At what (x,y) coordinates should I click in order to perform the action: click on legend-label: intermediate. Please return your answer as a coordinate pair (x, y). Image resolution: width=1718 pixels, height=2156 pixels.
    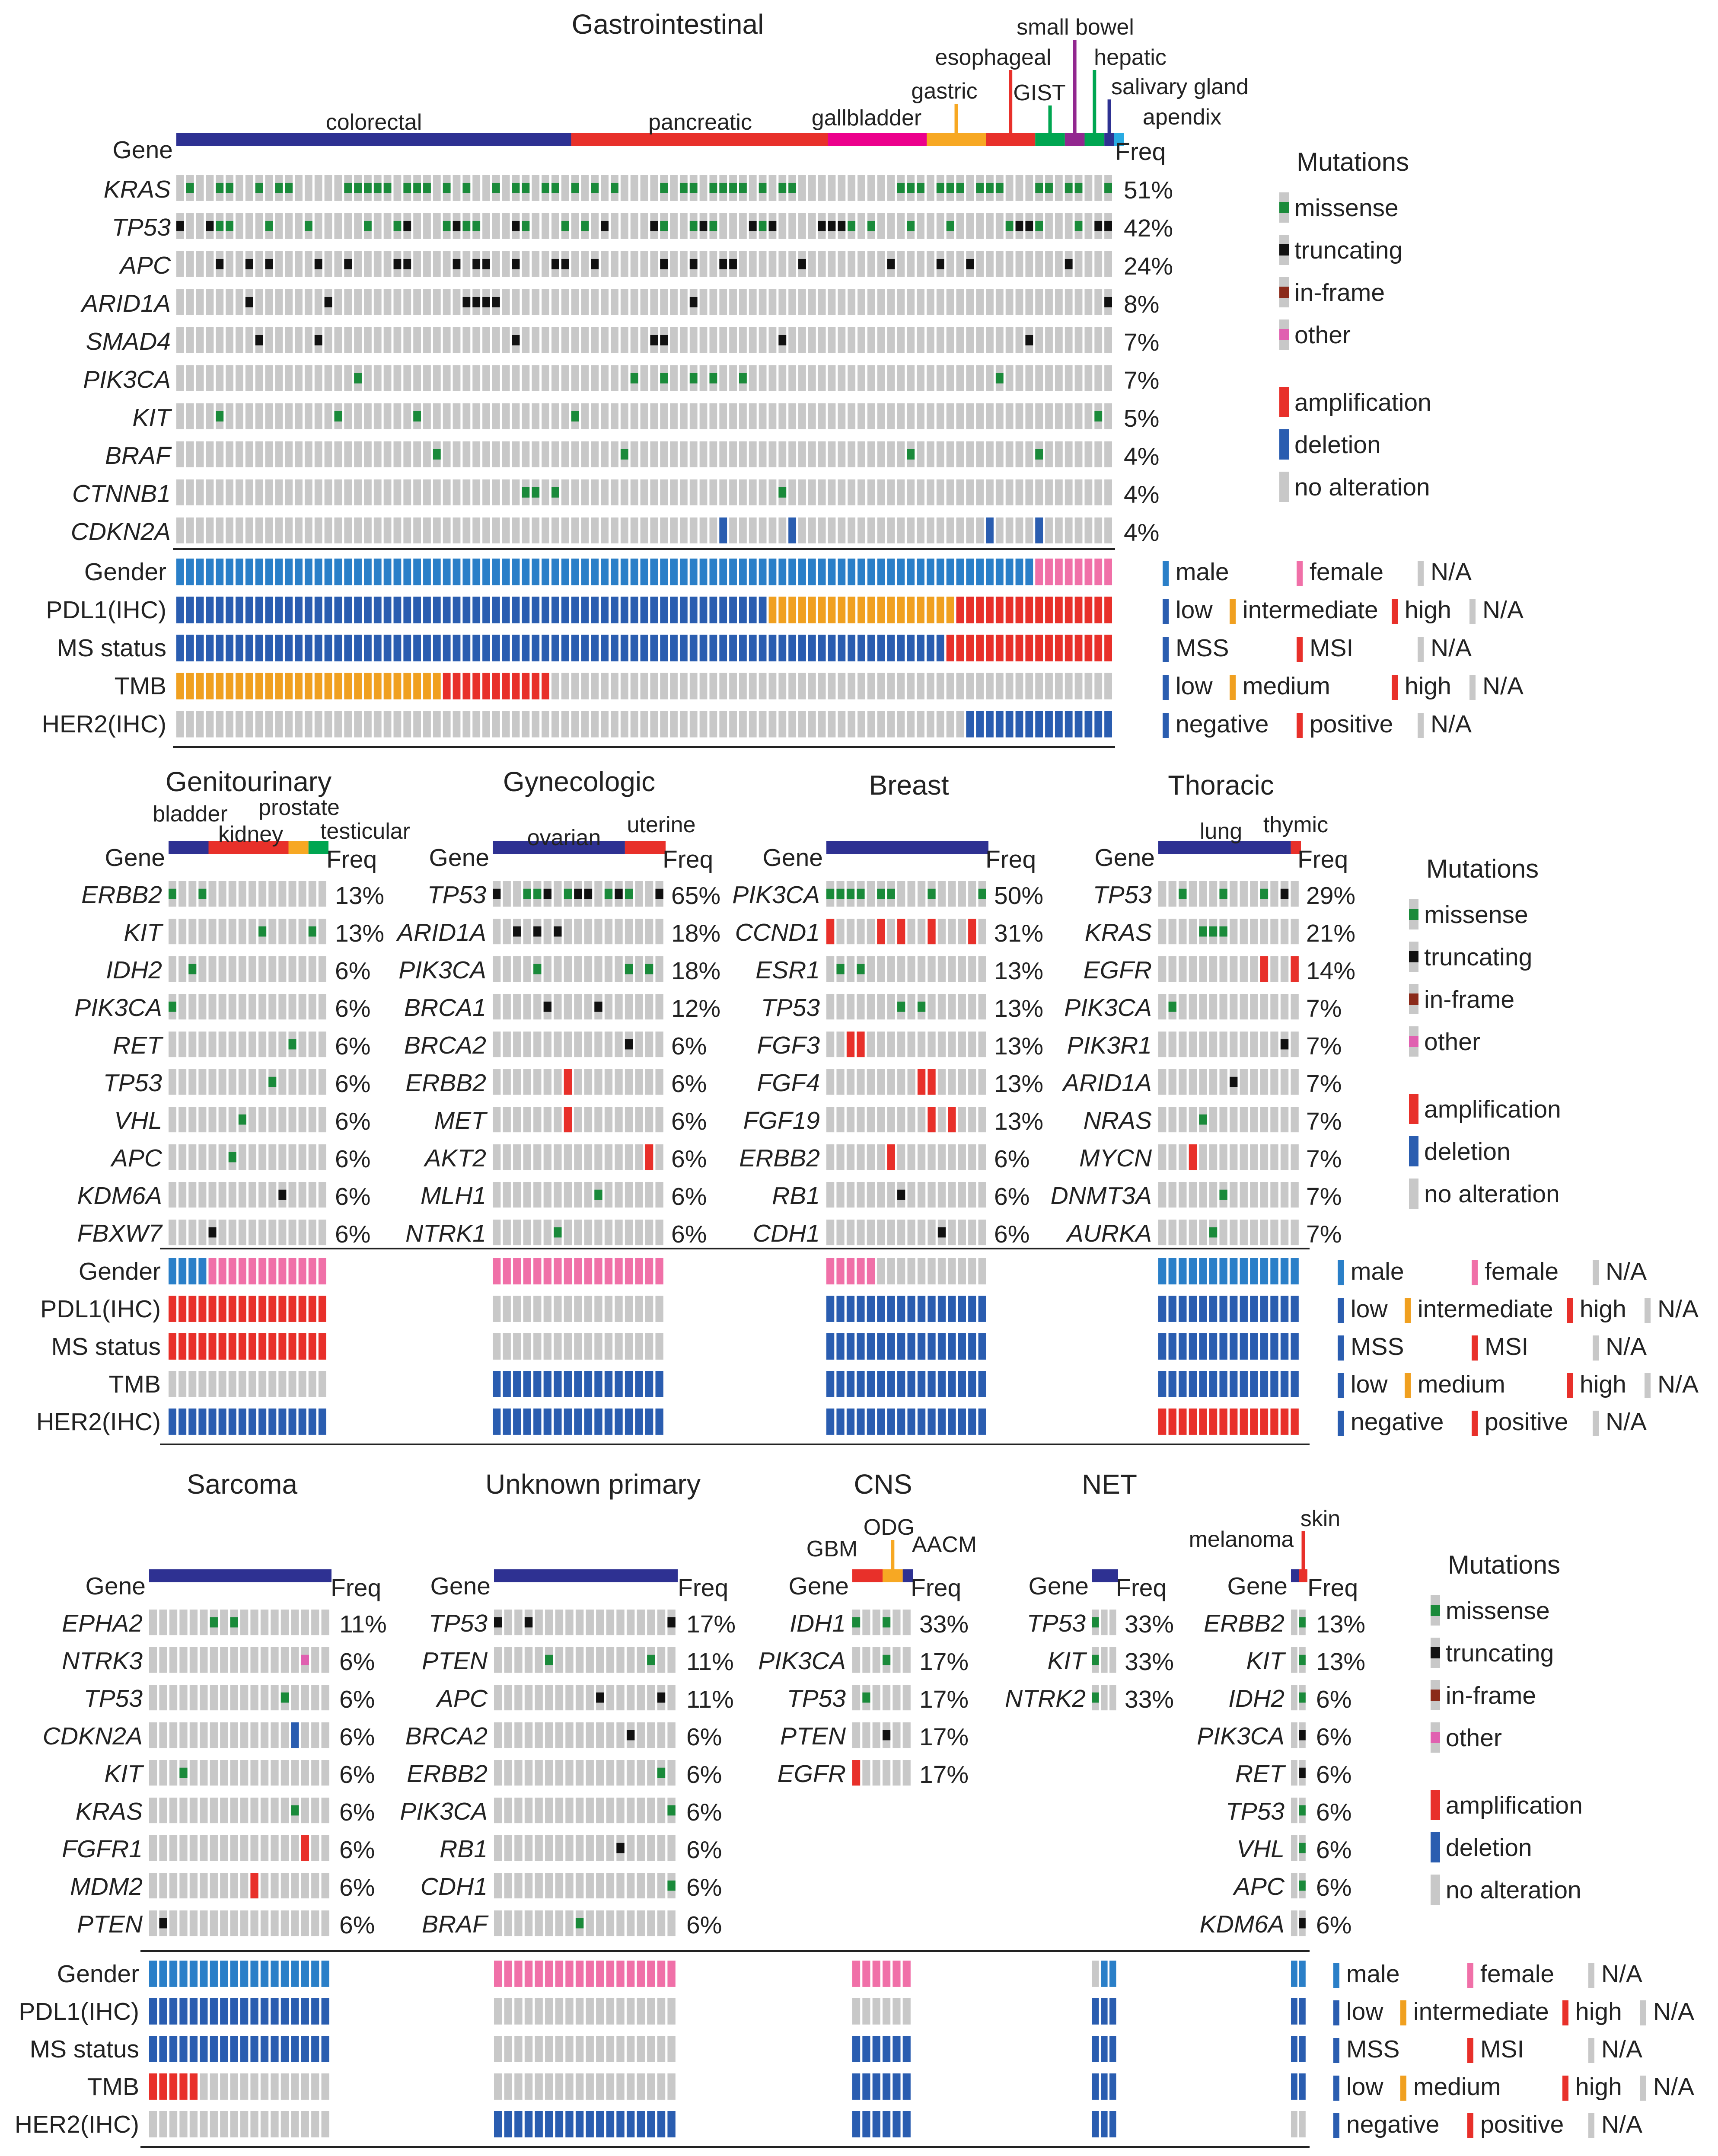
    Looking at the image, I should click on (1310, 610).